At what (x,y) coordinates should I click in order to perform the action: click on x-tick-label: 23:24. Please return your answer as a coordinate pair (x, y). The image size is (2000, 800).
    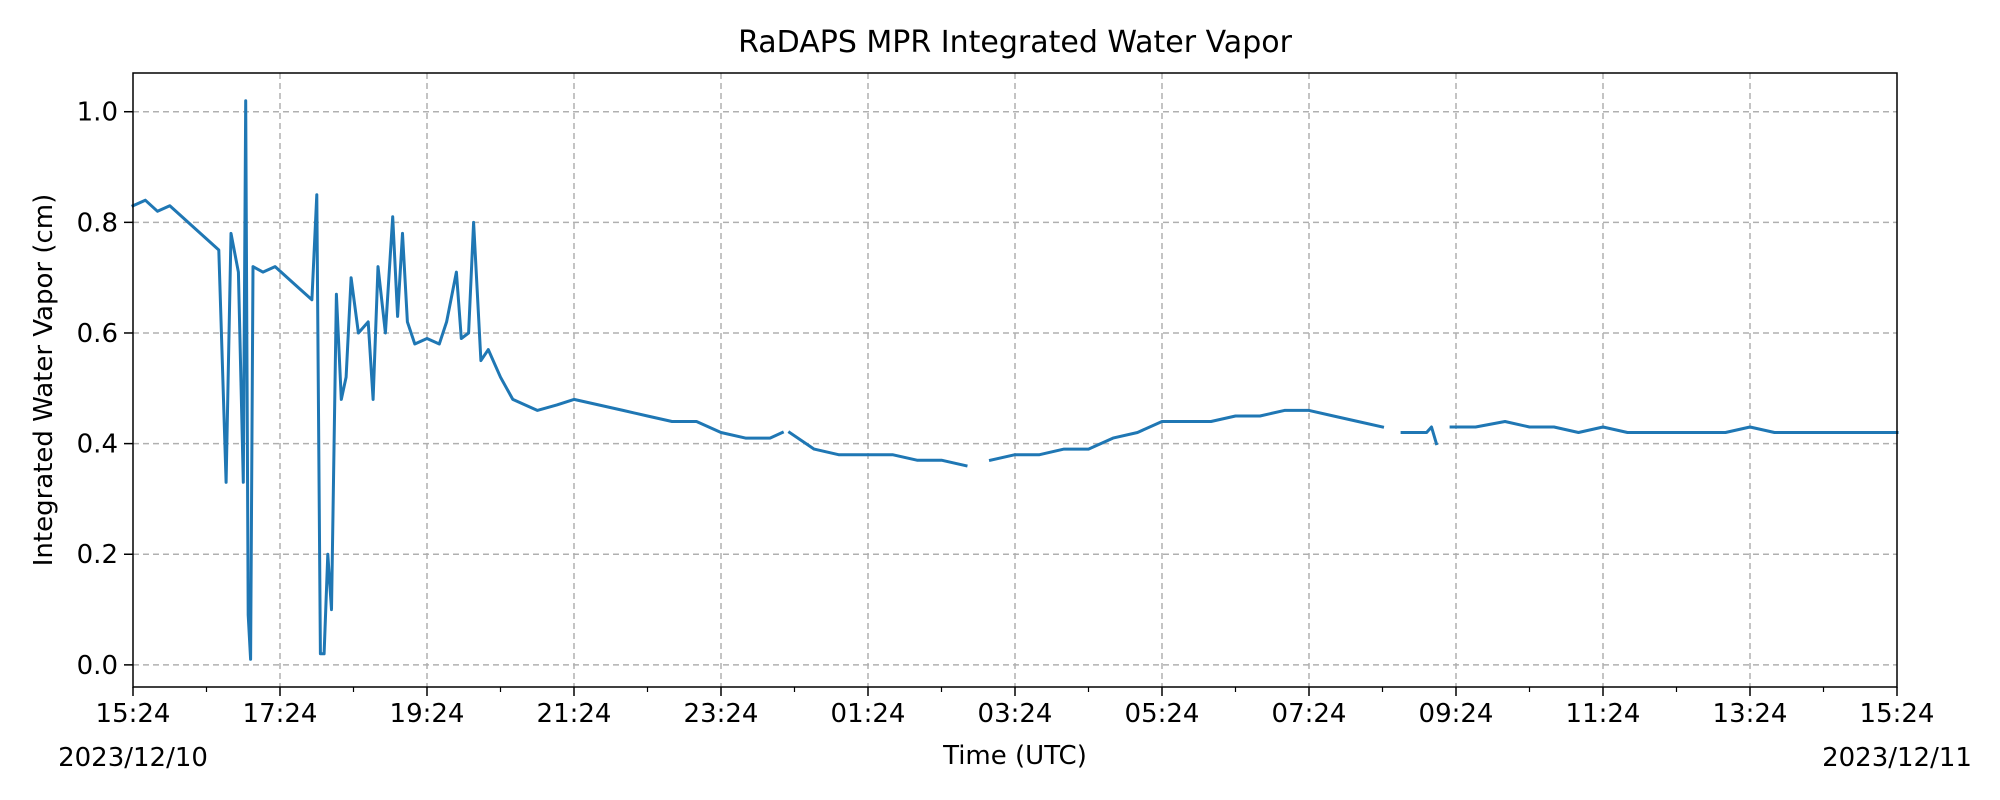
    Looking at the image, I should click on (721, 714).